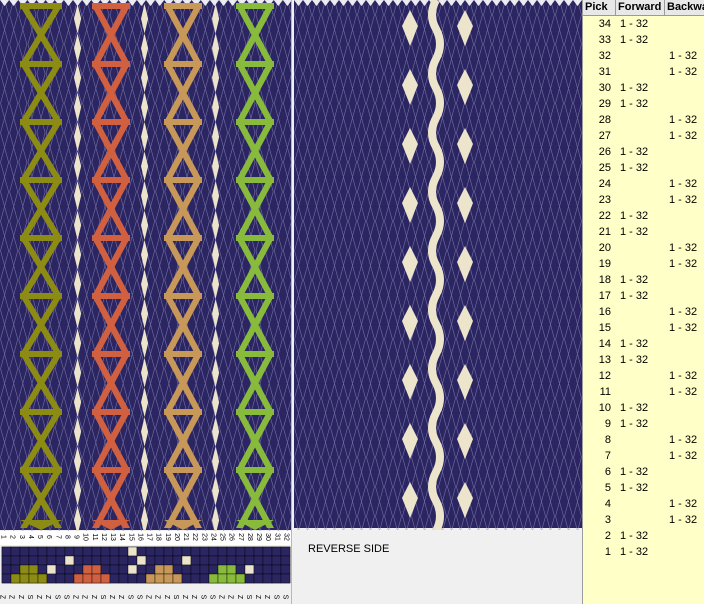  Describe the element at coordinates (643, 24) in the screenshot. I see `table-row: 34 1 - 32` at that location.